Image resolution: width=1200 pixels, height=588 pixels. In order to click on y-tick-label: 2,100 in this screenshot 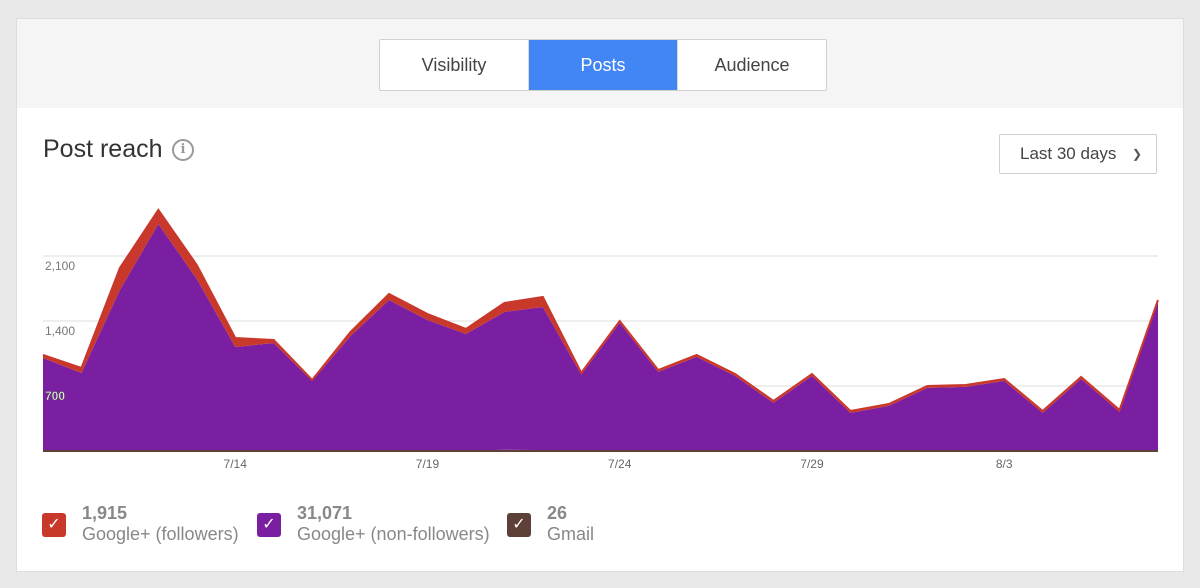, I will do `click(60, 266)`.